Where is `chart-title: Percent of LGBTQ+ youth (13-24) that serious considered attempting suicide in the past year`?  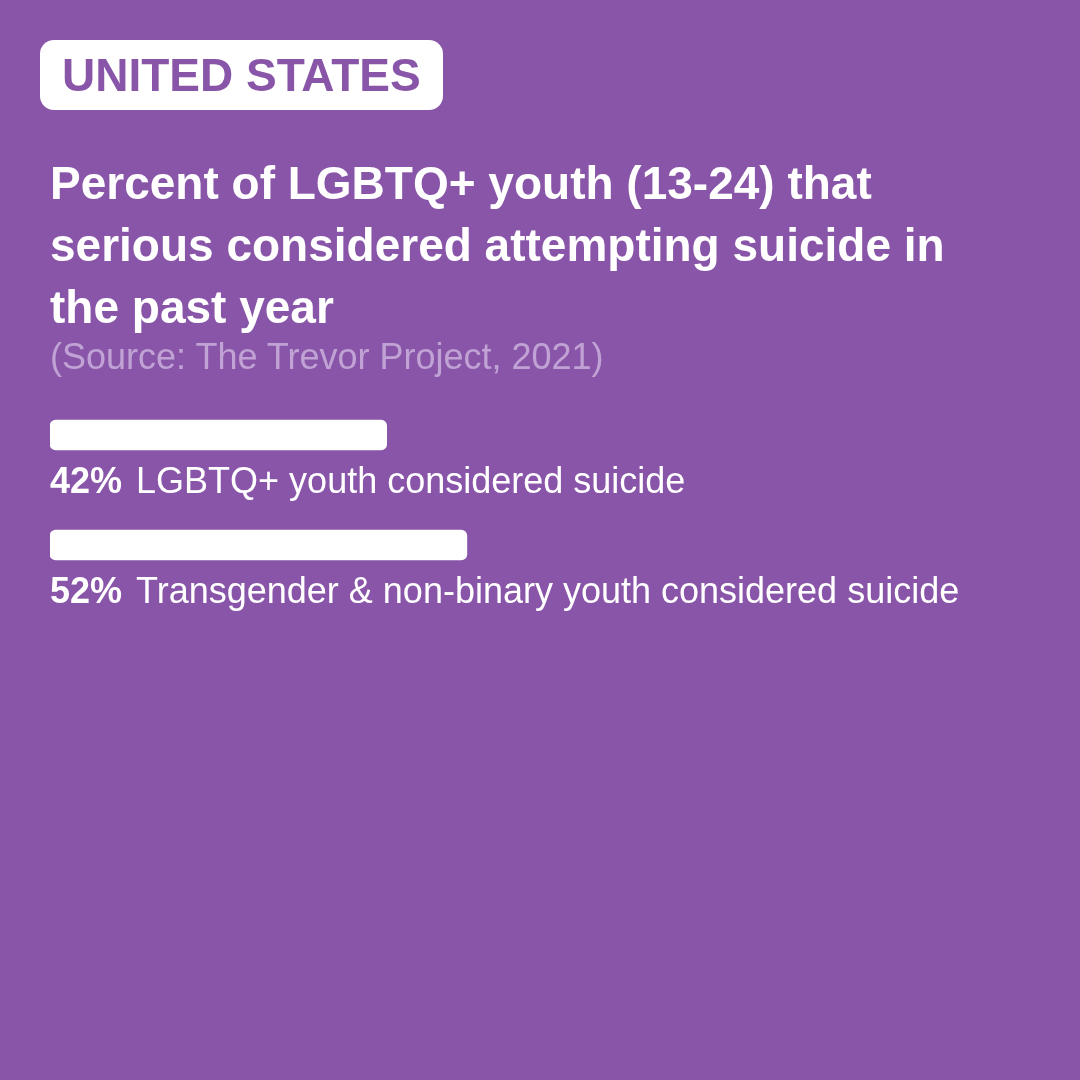 chart-title: Percent of LGBTQ+ youth (13-24) that serious considered attempting suicide in the past year is located at coordinates (497, 245).